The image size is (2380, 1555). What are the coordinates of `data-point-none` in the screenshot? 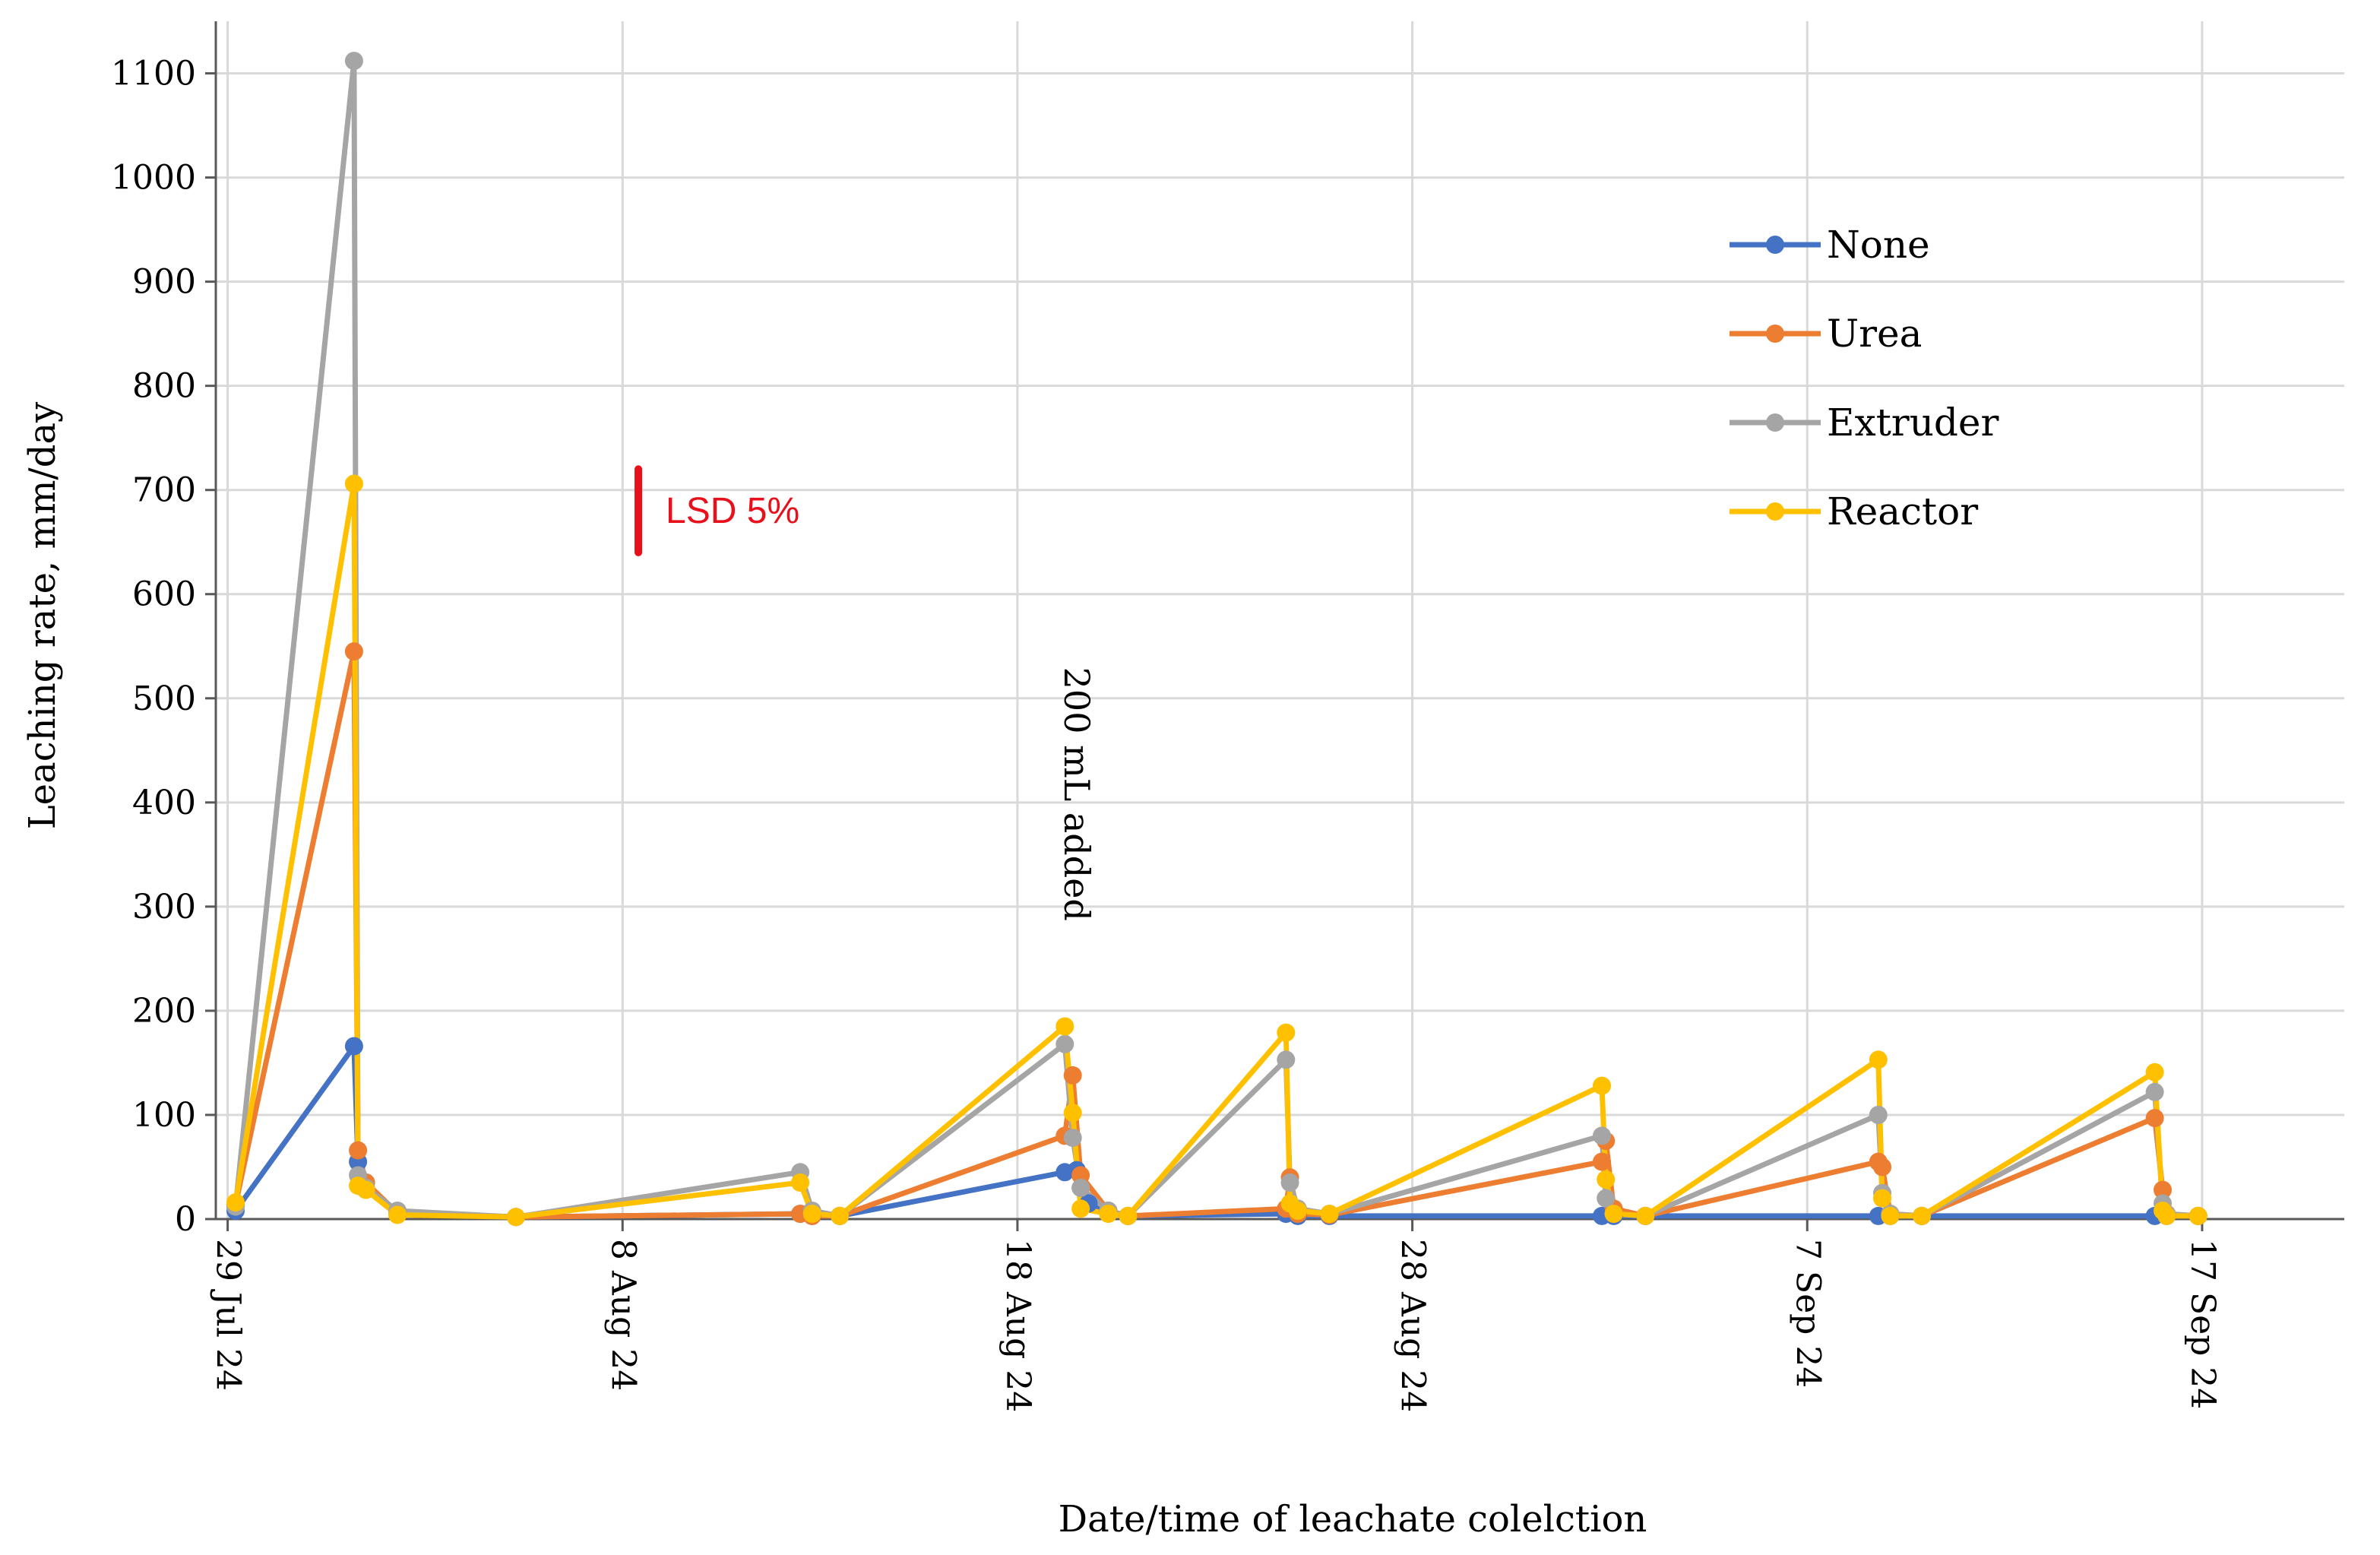 It's located at (353, 1046).